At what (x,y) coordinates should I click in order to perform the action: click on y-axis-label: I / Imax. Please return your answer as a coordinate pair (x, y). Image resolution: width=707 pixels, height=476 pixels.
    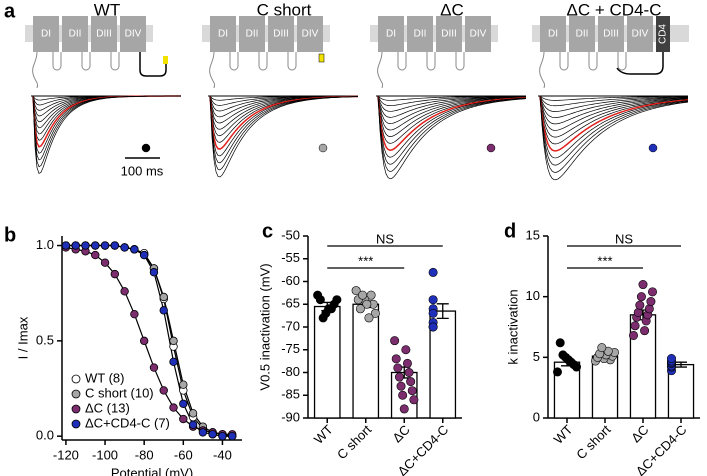
    Looking at the image, I should click on (22, 337).